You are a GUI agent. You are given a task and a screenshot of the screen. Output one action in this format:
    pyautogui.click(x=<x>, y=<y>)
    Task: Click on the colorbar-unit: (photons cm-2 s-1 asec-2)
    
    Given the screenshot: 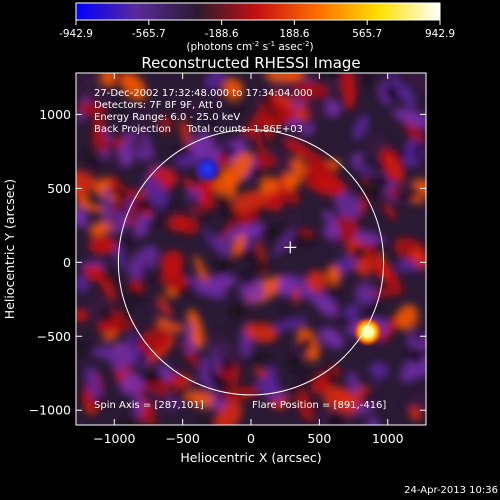 What is the action you would take?
    pyautogui.click(x=249, y=46)
    